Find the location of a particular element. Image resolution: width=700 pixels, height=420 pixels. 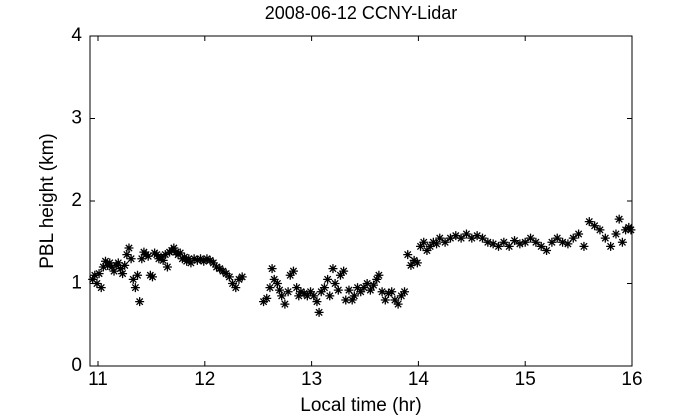

y-tick-label: 1 is located at coordinates (76, 283).